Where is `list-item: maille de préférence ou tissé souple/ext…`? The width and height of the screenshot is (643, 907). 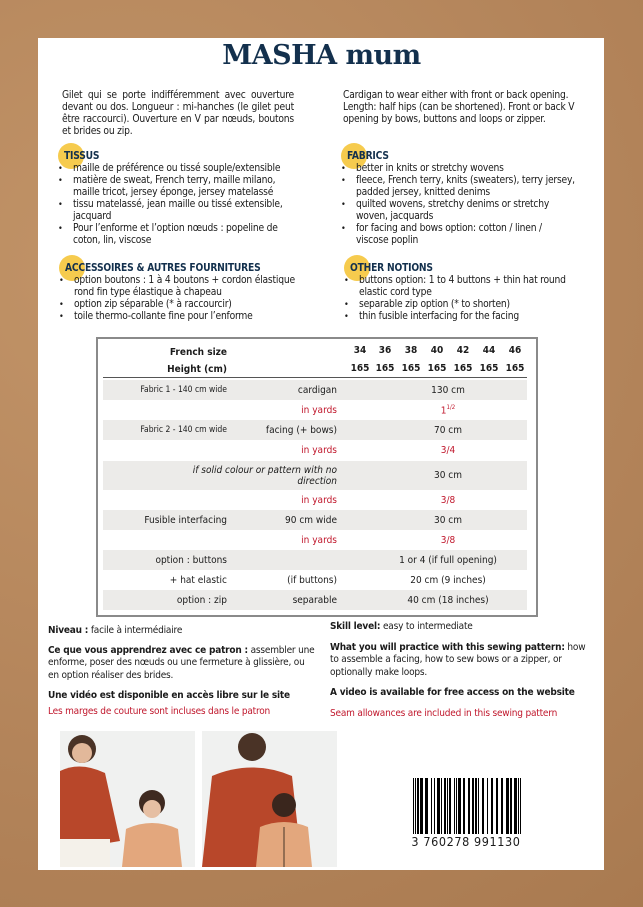 list-item: maille de préférence ou tissé souple/ext… is located at coordinates (181, 169).